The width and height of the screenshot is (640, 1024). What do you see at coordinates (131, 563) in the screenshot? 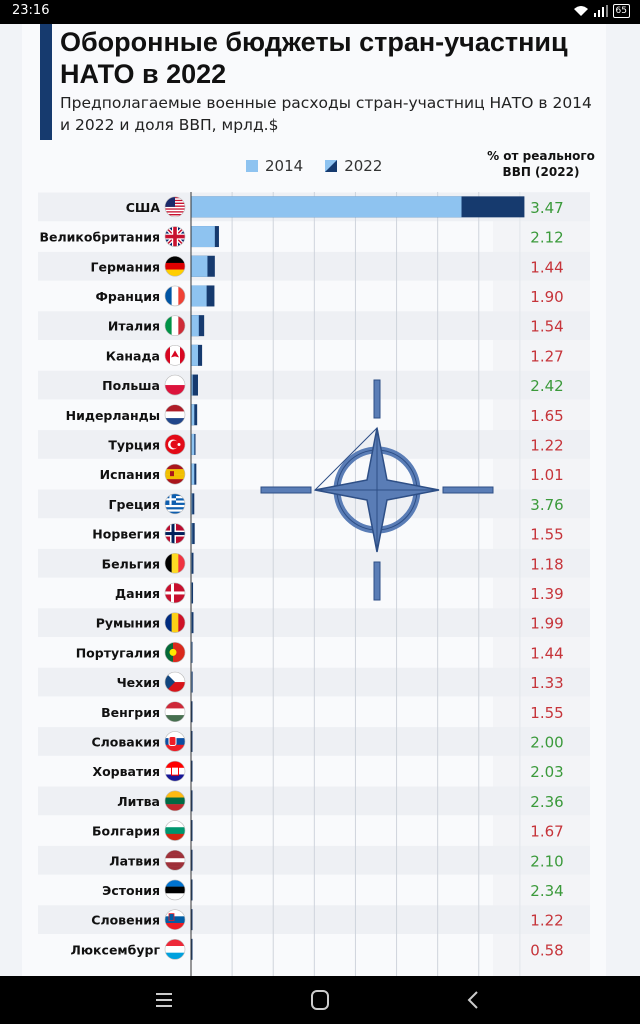
I see `country-label: Бельгия` at bounding box center [131, 563].